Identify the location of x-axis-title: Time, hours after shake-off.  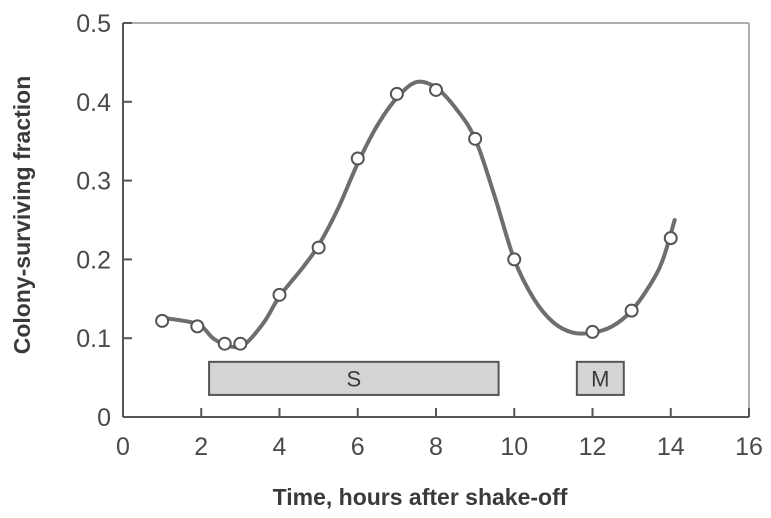
(420, 497).